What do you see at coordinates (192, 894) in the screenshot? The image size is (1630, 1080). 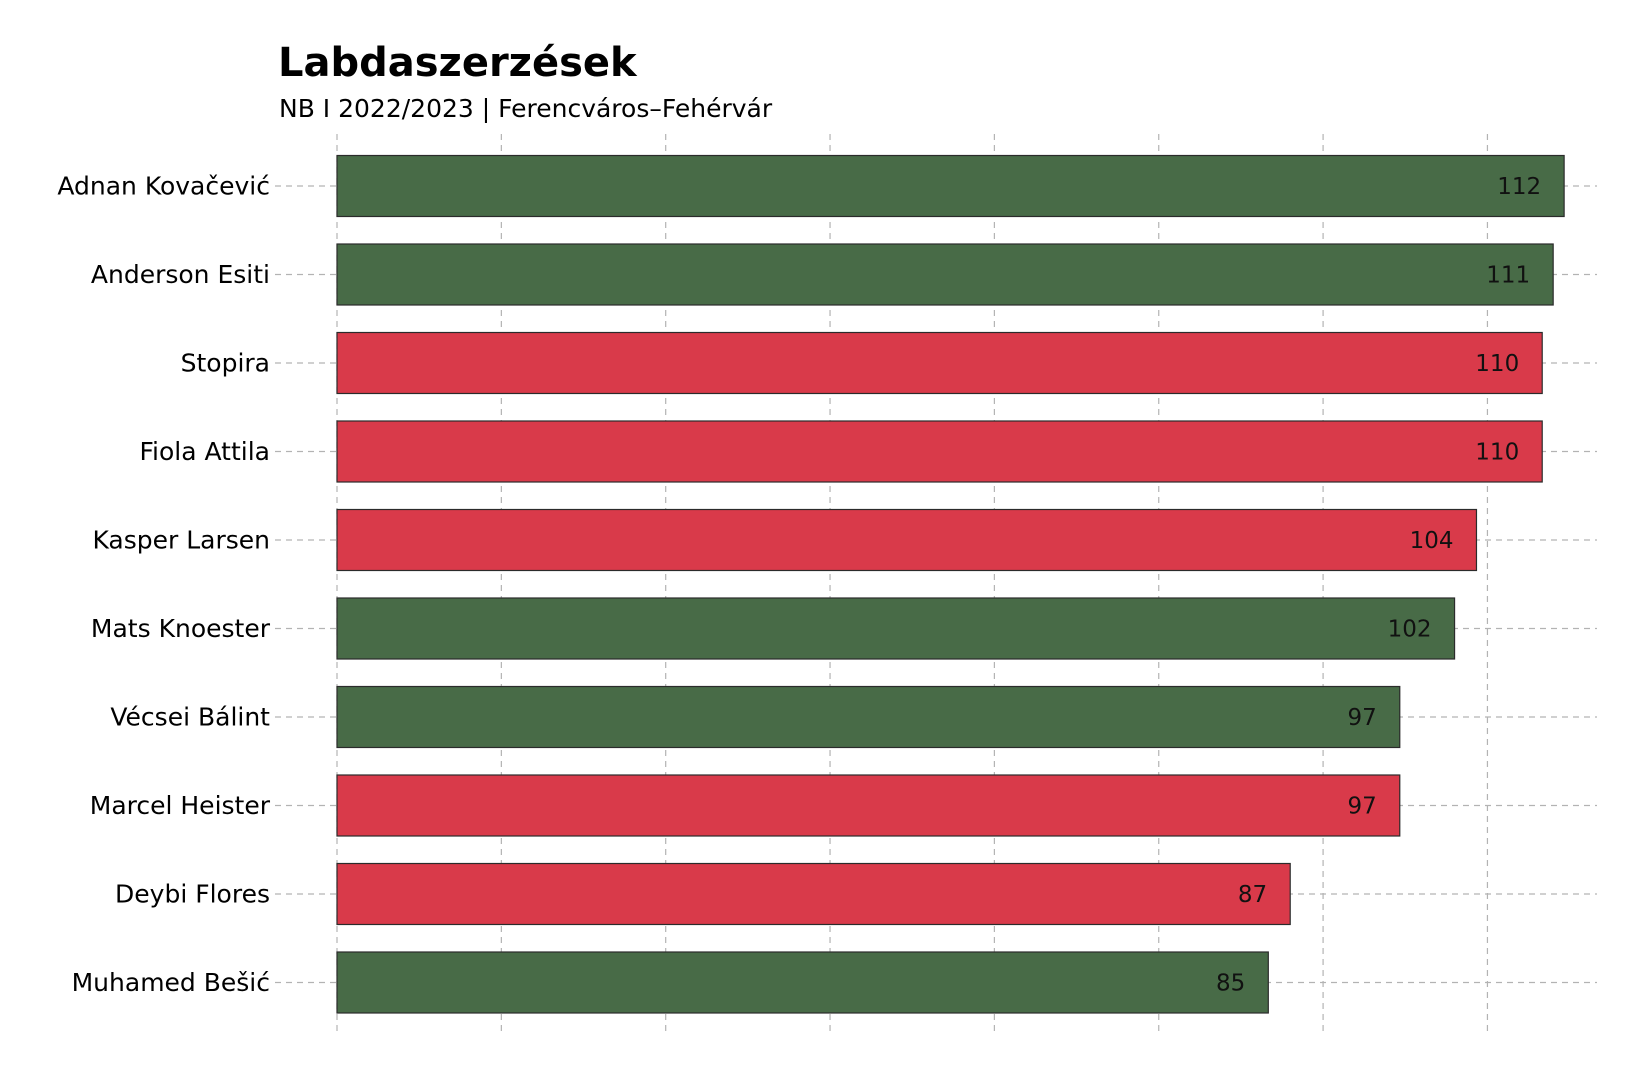 I see `category-label: Deybi Flores` at bounding box center [192, 894].